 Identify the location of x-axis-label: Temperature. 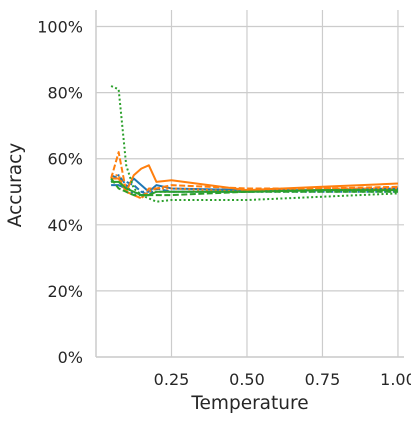
(249, 403).